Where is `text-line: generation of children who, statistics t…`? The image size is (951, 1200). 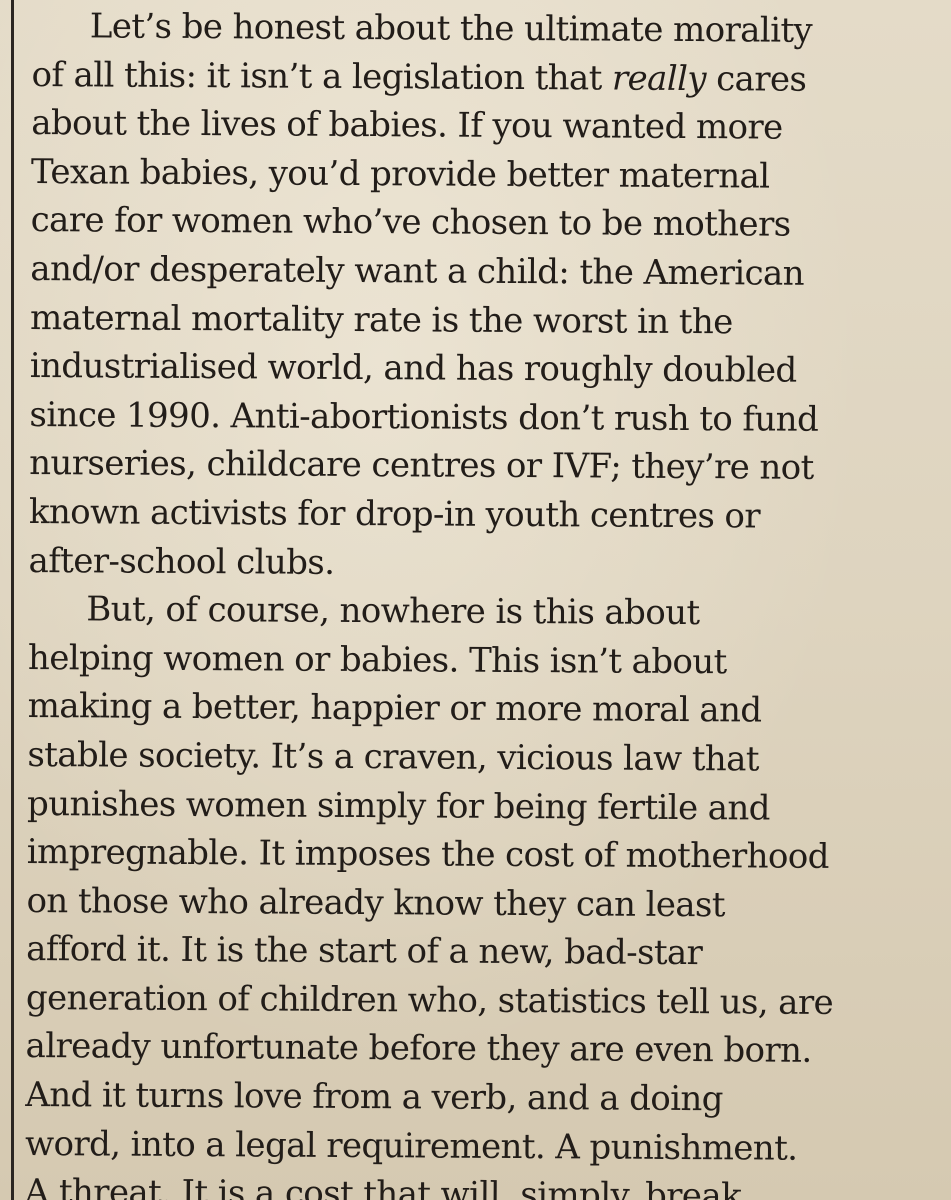 text-line: generation of children who, statistics t… is located at coordinates (429, 1000).